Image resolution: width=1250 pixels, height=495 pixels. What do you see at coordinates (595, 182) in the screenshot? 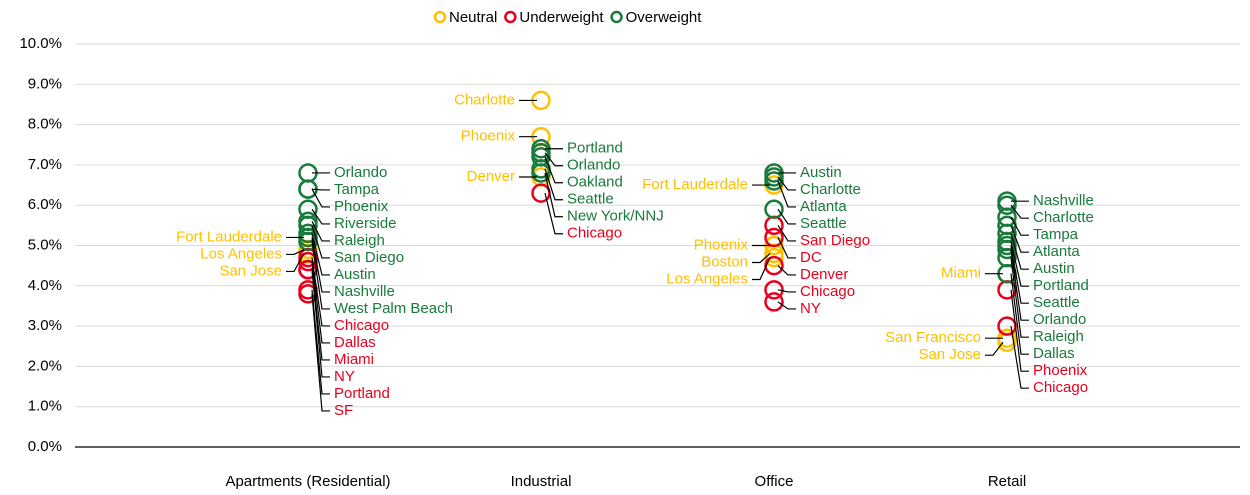
I see `point-label: Oakland` at bounding box center [595, 182].